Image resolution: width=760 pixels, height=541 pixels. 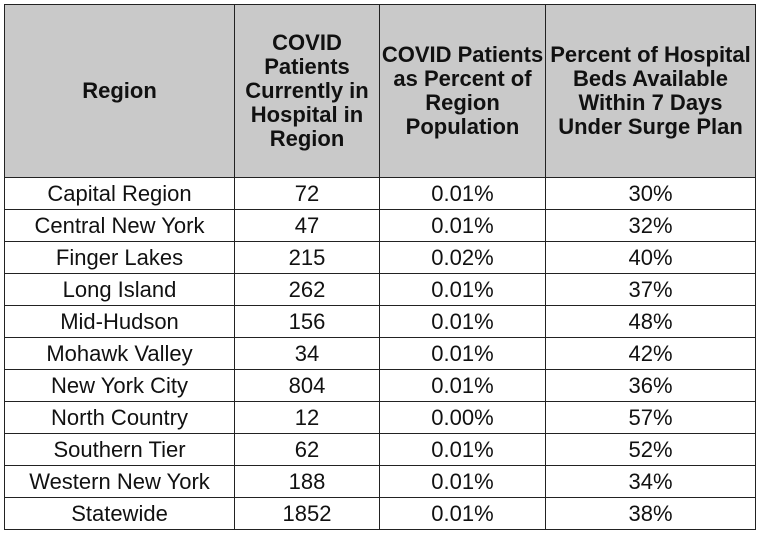 I want to click on table-row: Mid-Hudson 156 0.01% 48%, so click(x=380, y=321).